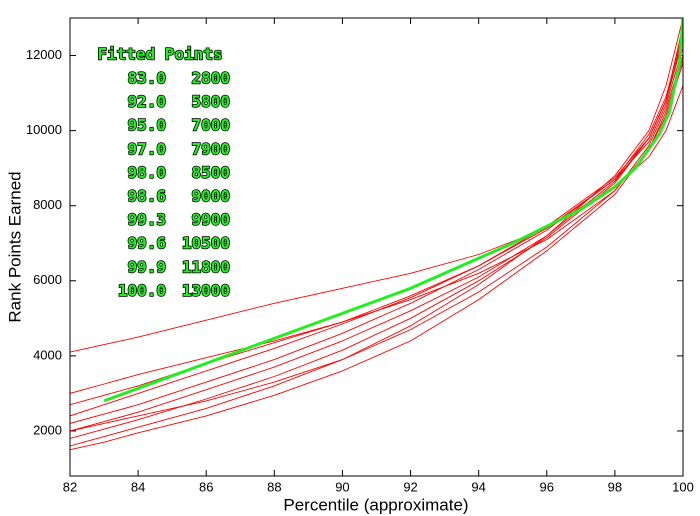 The height and width of the screenshot is (516, 700). Describe the element at coordinates (210, 125) in the screenshot. I see `fit-points: 7000` at that location.